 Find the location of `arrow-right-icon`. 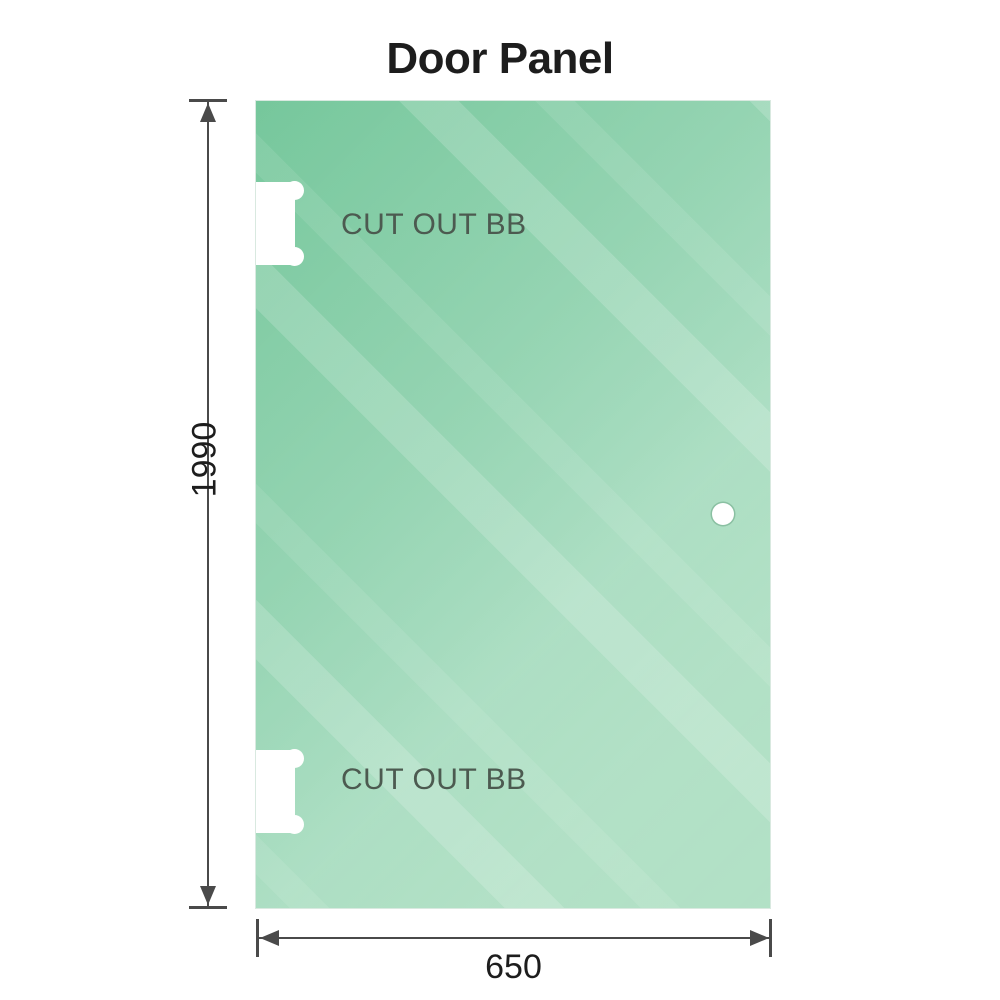

arrow-right-icon is located at coordinates (759, 938).